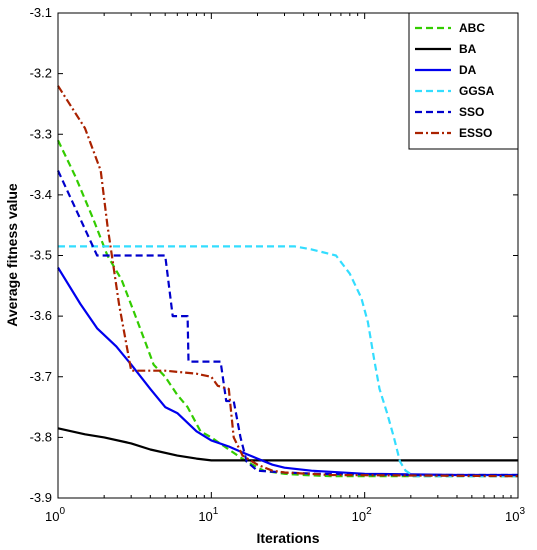 This screenshot has height=550, width=537. I want to click on x-tick-exponent: 1, so click(216, 511).